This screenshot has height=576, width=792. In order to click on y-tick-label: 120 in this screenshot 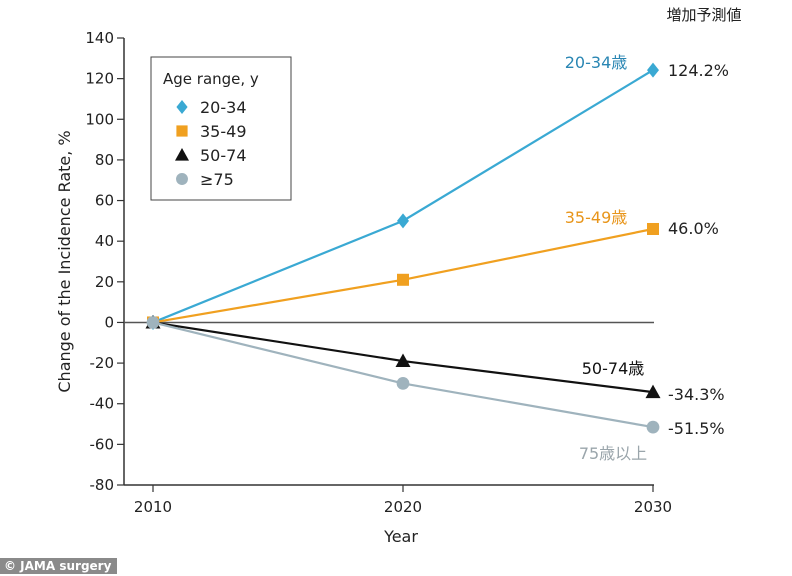, I will do `click(99, 79)`.